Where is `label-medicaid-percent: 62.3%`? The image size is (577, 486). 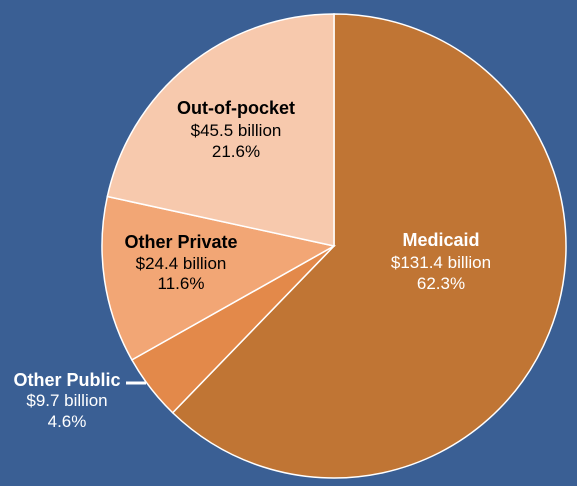 label-medicaid-percent: 62.3% is located at coordinates (441, 283).